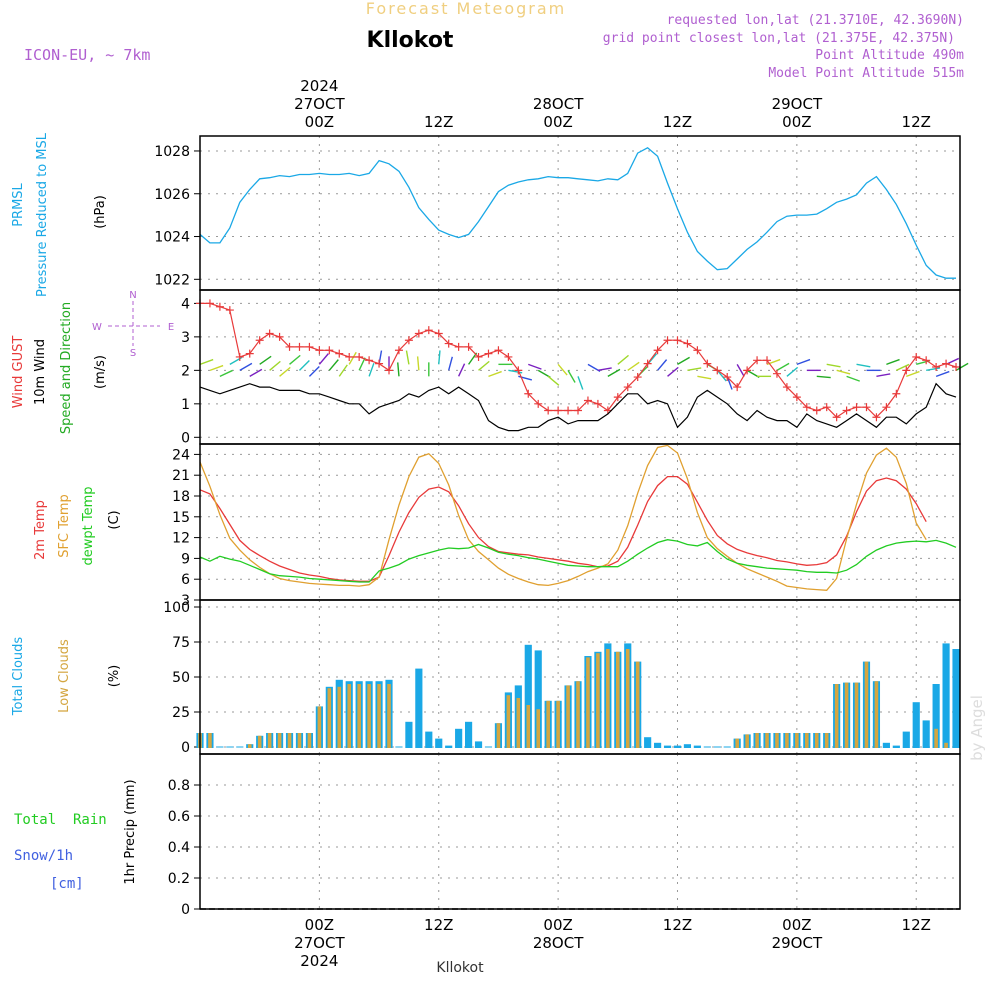 The height and width of the screenshot is (1004, 1000). I want to click on ytick-label-2-4: 15, so click(181, 518).